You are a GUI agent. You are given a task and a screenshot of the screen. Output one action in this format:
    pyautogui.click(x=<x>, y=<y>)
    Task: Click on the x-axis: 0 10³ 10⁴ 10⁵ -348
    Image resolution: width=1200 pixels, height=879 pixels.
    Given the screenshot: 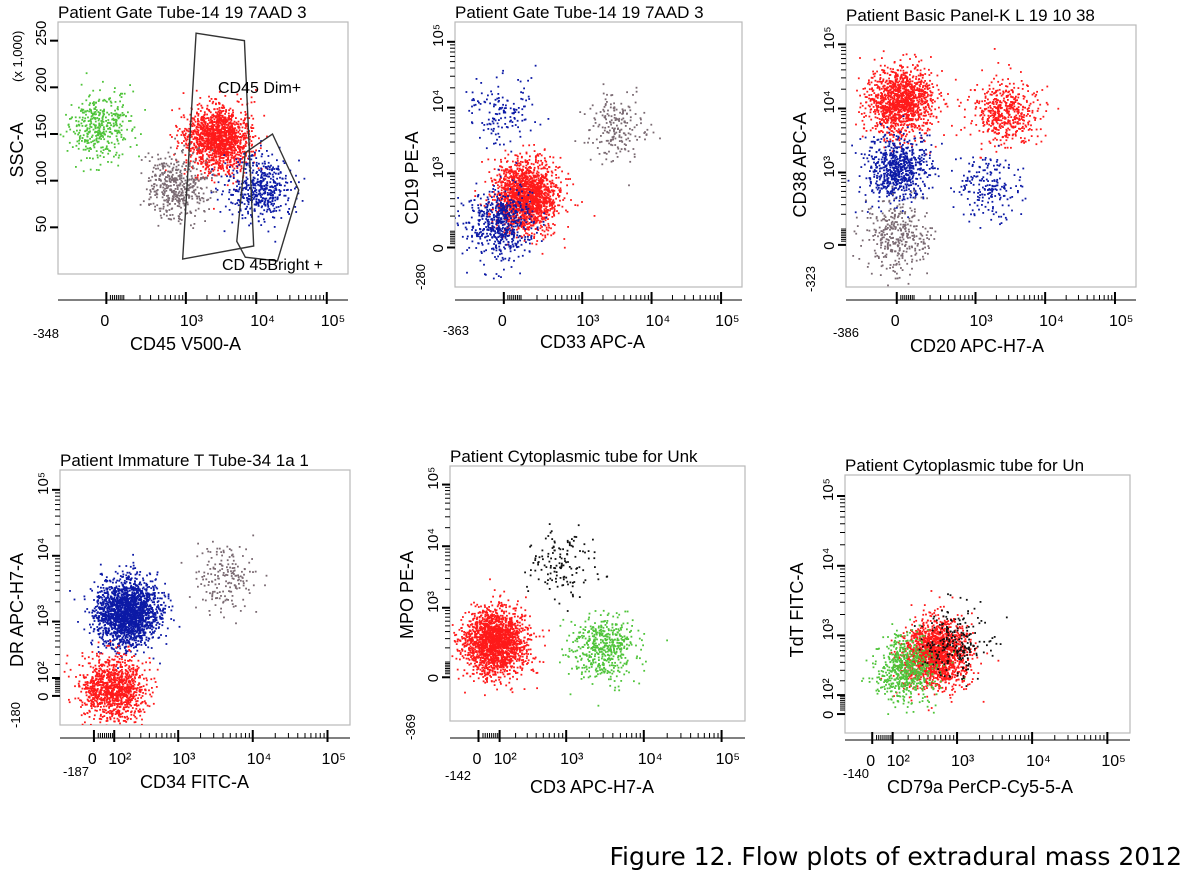 What is the action you would take?
    pyautogui.click(x=190, y=316)
    